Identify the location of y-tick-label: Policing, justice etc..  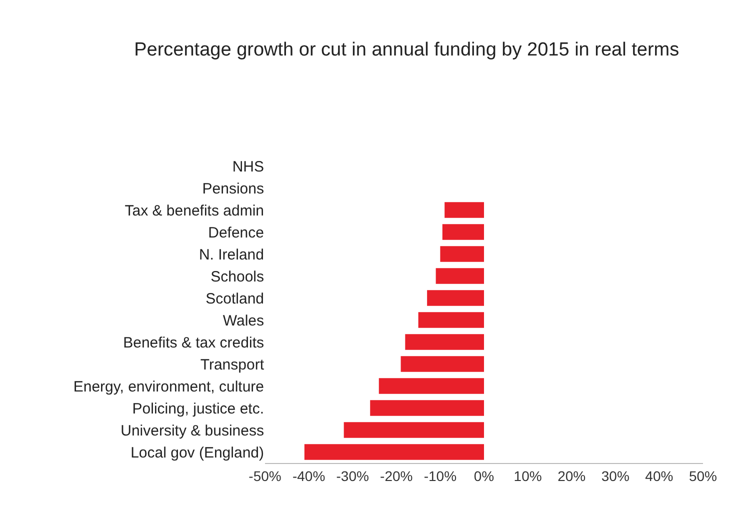
(198, 409).